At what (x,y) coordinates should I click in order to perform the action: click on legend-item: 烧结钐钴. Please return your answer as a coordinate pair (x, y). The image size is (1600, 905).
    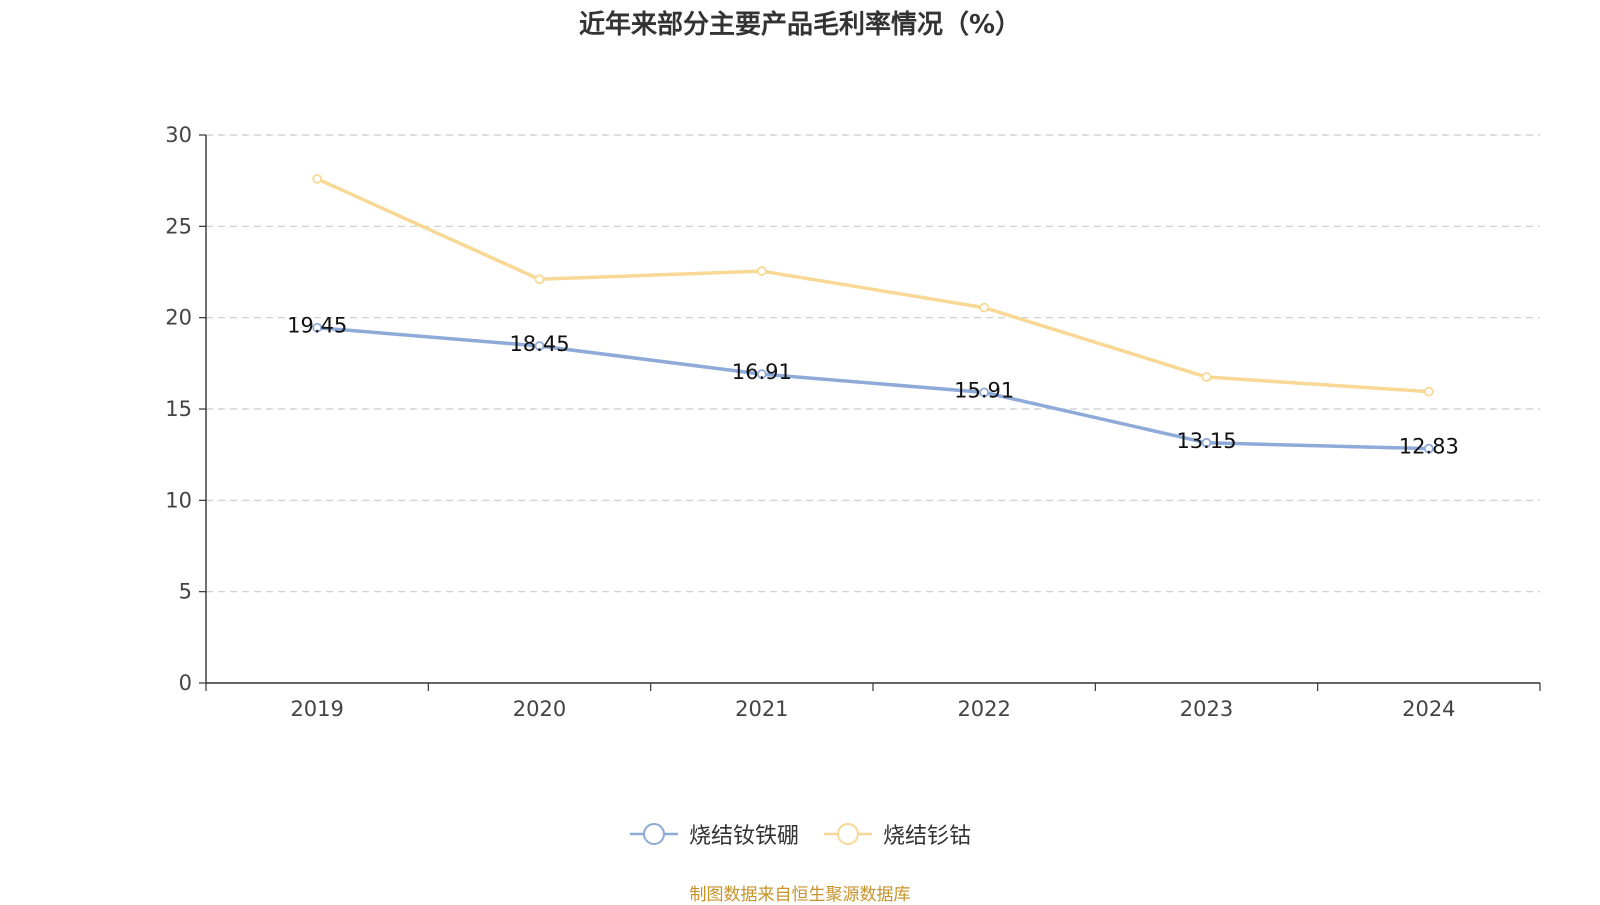
    Looking at the image, I should click on (897, 834).